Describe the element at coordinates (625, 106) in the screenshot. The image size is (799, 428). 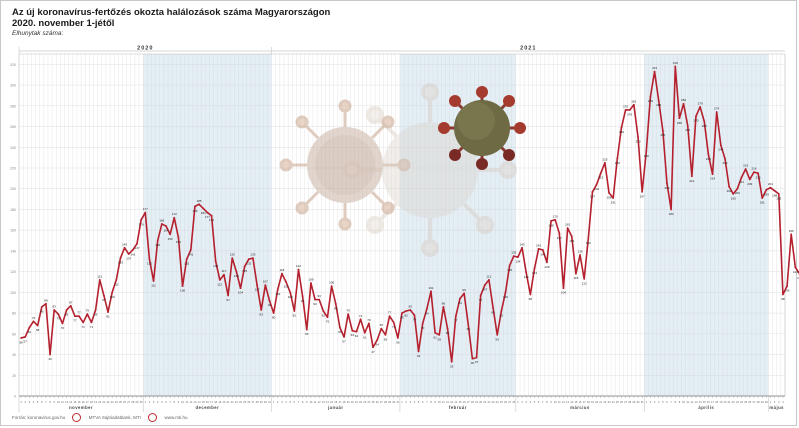
I see `data-label: 276` at that location.